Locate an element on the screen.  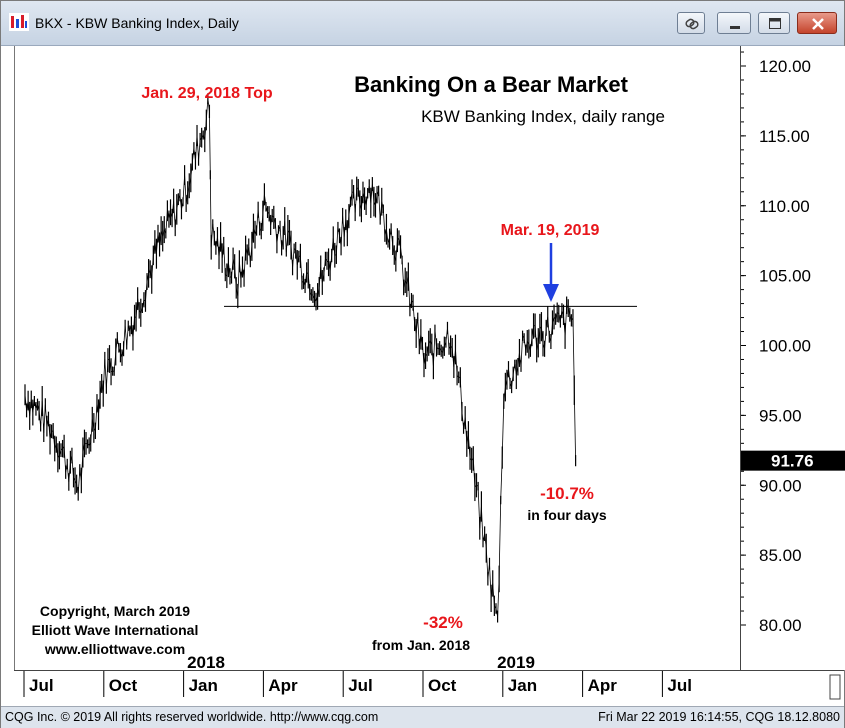
arrow-icon is located at coordinates (551, 272).